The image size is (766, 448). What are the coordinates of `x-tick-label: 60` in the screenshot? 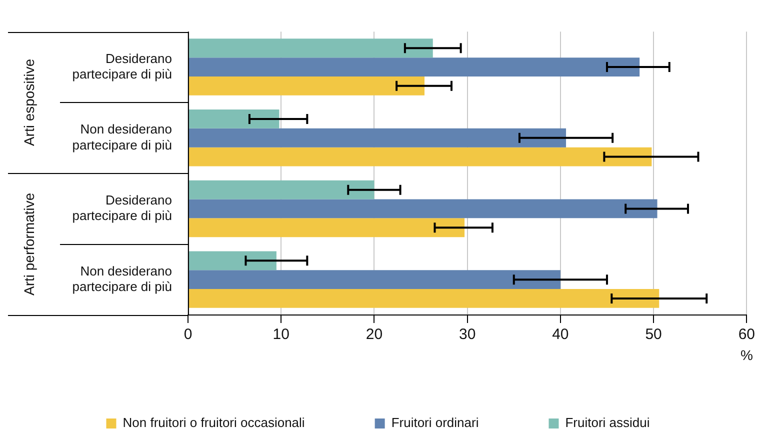 It's located at (746, 335).